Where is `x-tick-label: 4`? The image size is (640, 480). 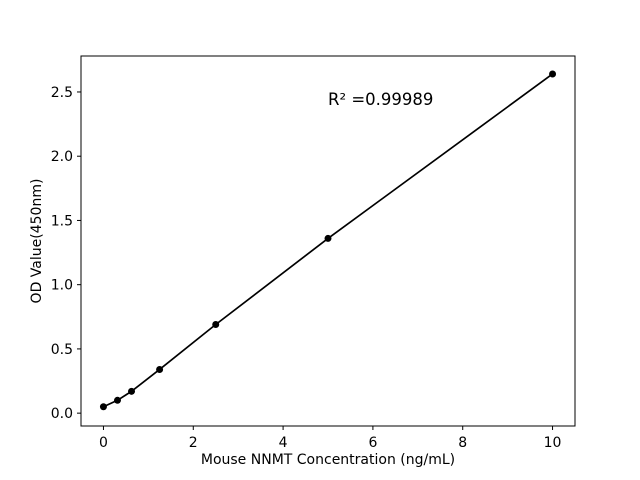
x-tick-label: 4 is located at coordinates (283, 443).